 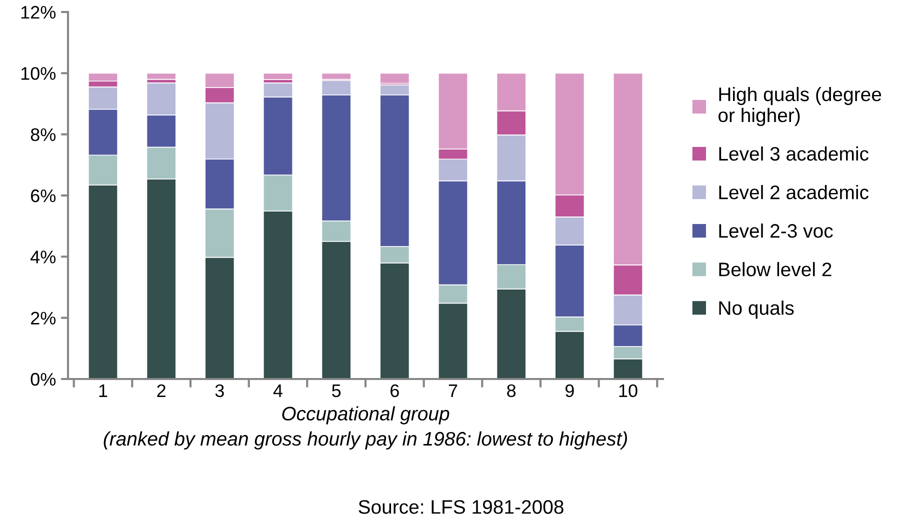 What do you see at coordinates (43, 195) in the screenshot?
I see `y-tick-label: 6%` at bounding box center [43, 195].